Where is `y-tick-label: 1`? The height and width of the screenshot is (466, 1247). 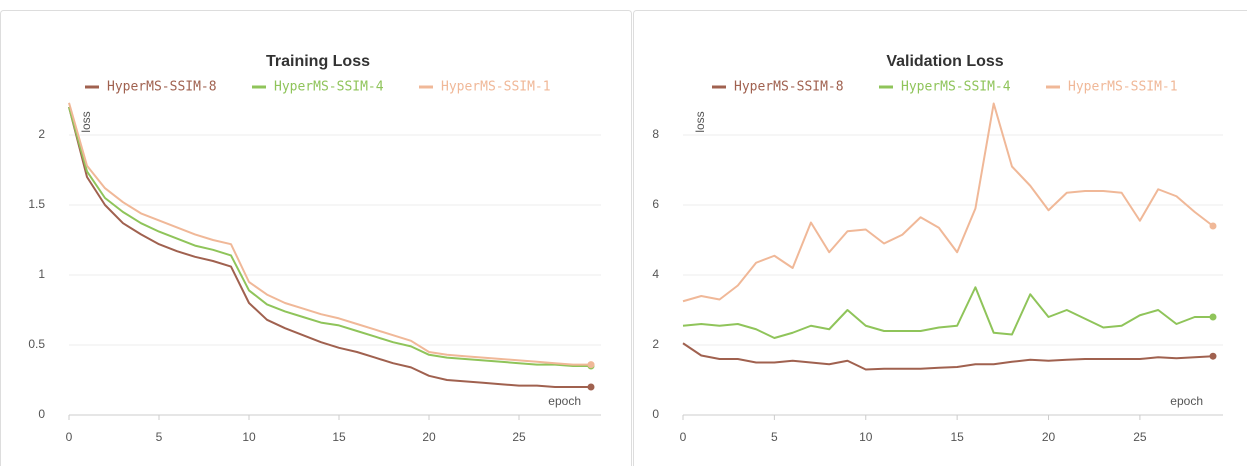 y-tick-label: 1 is located at coordinates (41, 274).